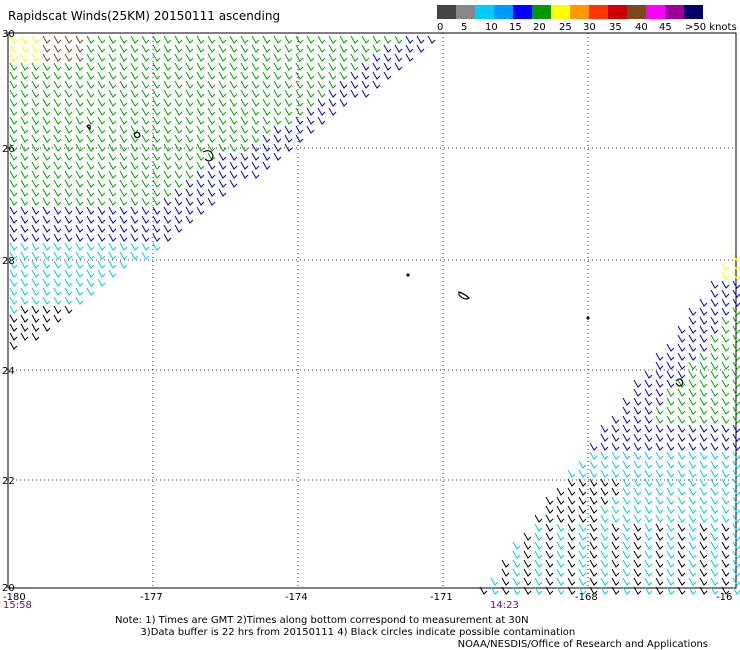 The width and height of the screenshot is (740, 650). I want to click on colorbar-segment, so click(484, 12).